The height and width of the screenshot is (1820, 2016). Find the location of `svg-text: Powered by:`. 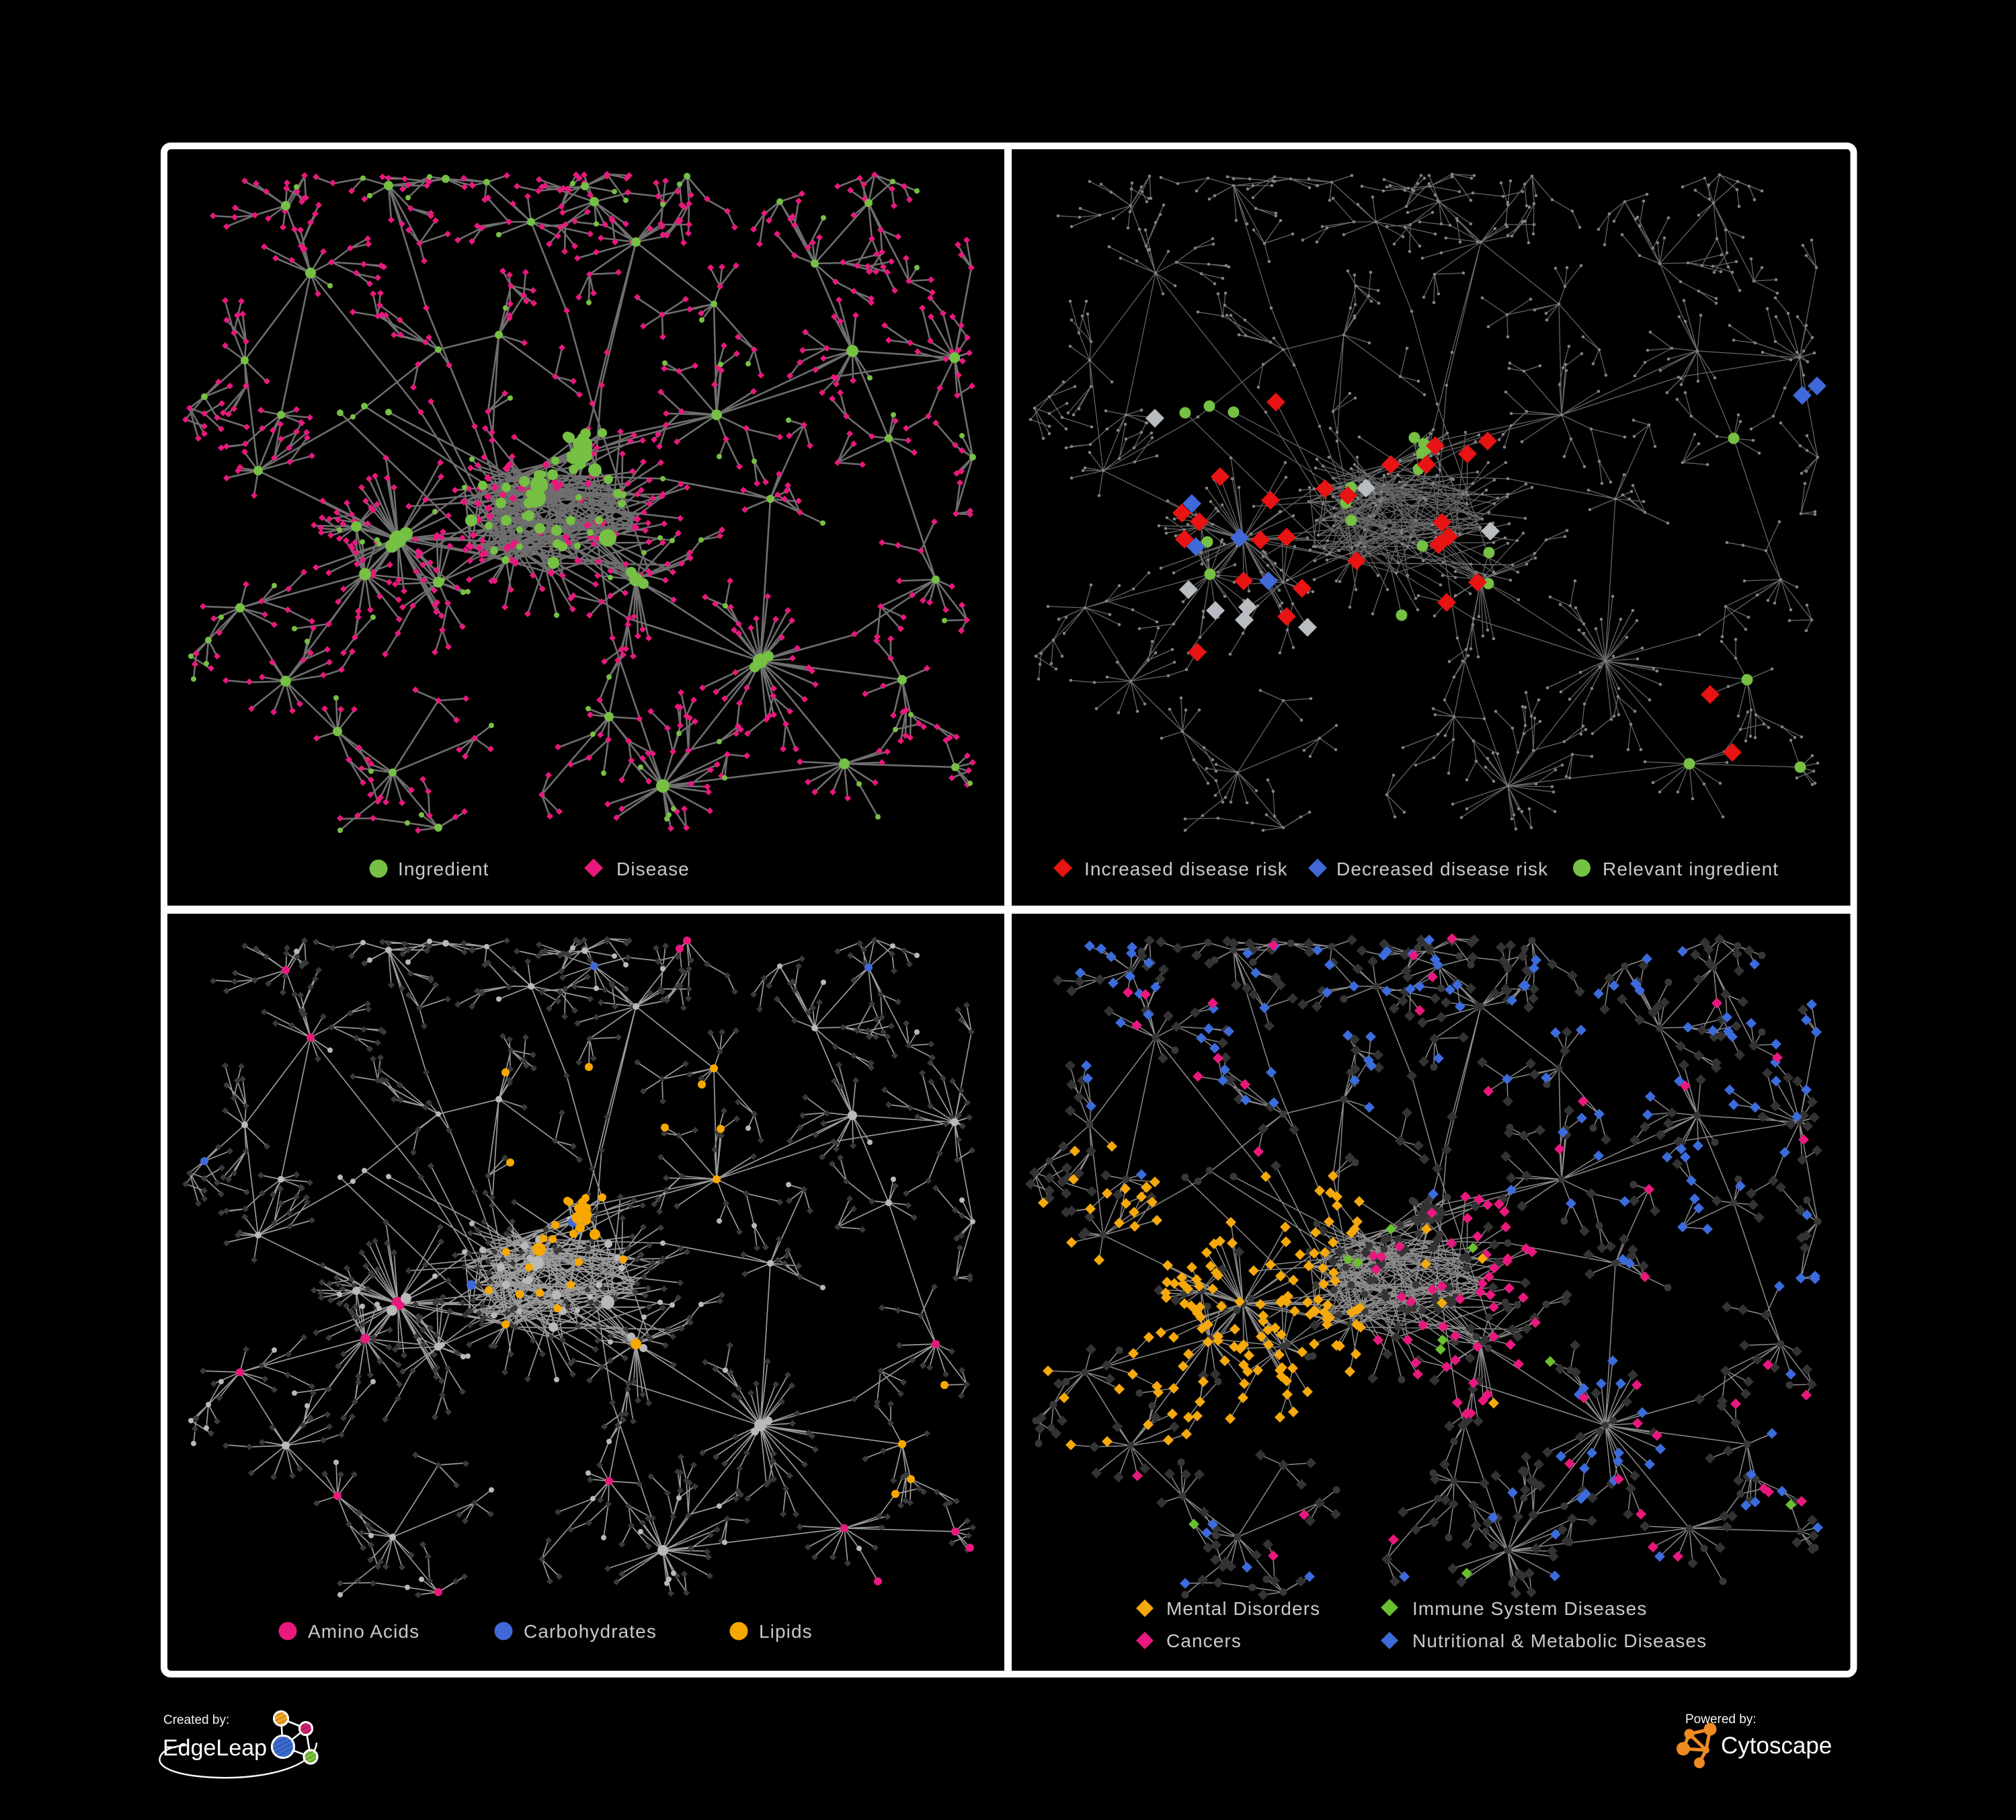

svg-text: Powered by: is located at coordinates (1721, 1719).